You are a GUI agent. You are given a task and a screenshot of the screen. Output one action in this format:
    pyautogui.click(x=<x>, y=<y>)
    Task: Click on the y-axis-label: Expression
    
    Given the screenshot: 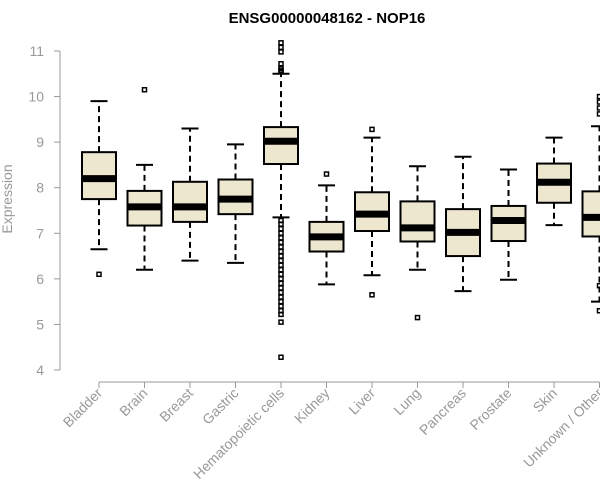 What is the action you would take?
    pyautogui.click(x=7, y=198)
    